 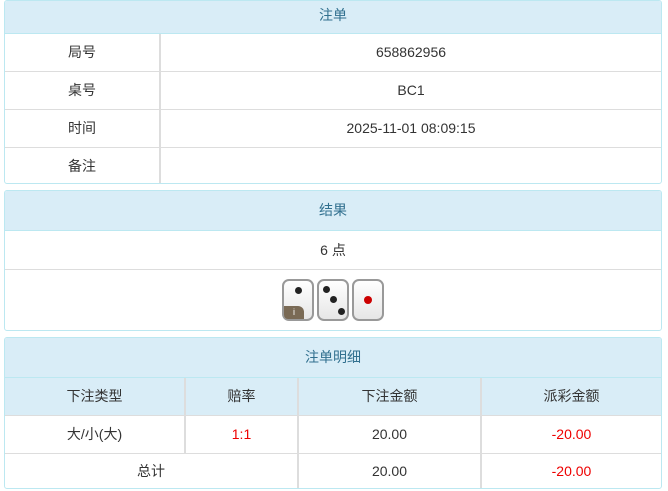 I want to click on detail-header-row: 下注类型 赔率 下注金额 派彩金额, so click(x=333, y=396).